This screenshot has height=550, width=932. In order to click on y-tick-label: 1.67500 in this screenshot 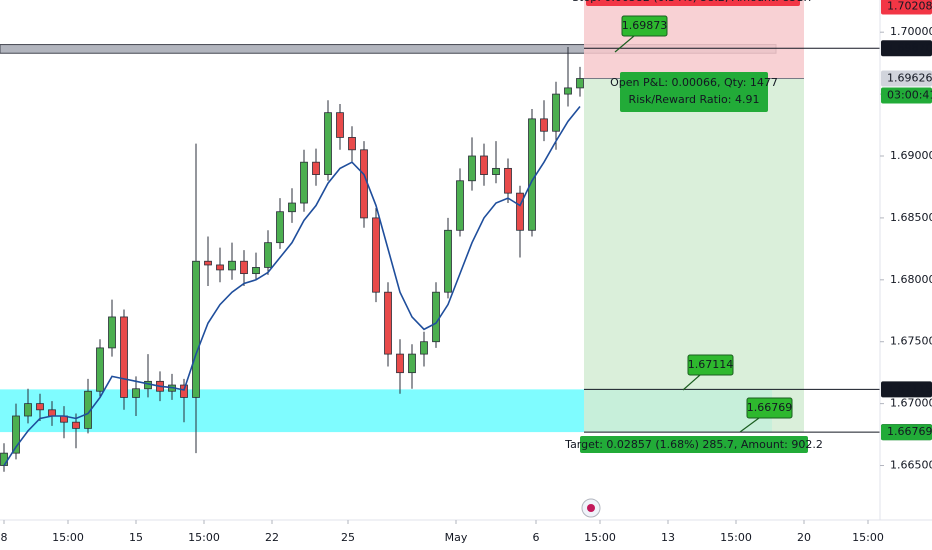, I will do `click(911, 341)`.